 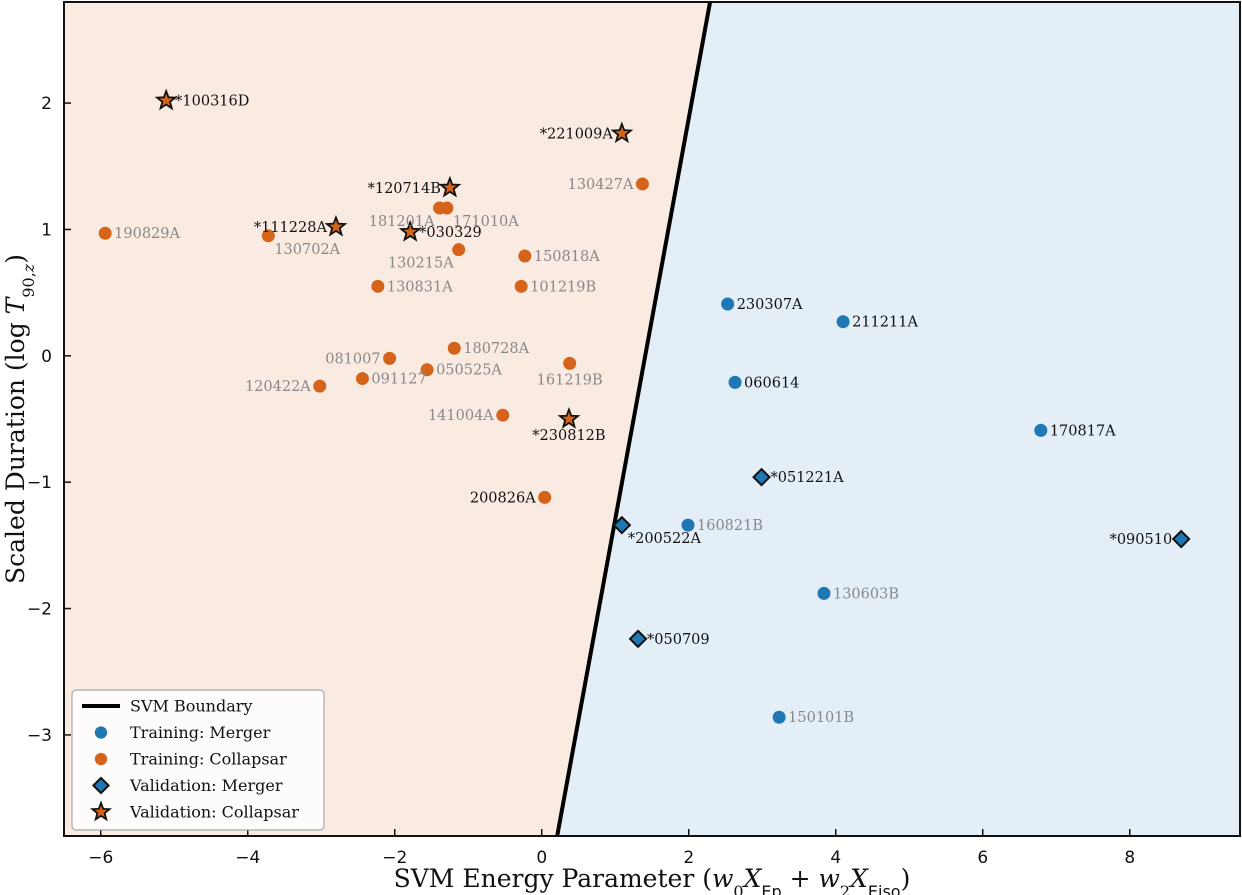 What do you see at coordinates (563, 287) in the screenshot?
I see `point-label: 101219B` at bounding box center [563, 287].